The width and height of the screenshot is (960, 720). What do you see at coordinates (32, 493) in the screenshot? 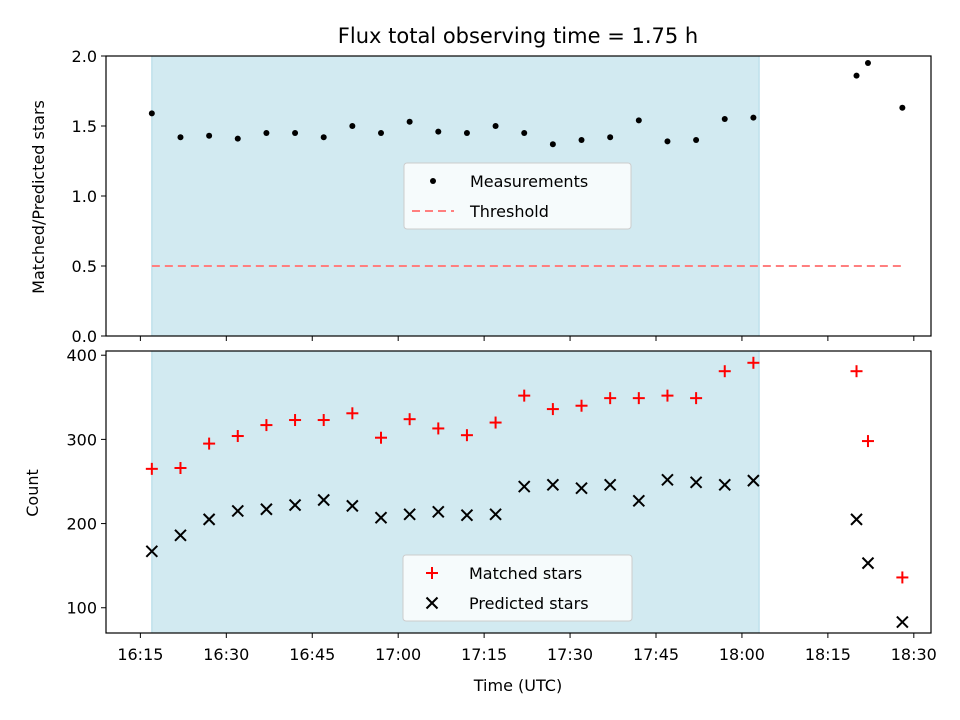
I see `bottom-y-axis-label: Count` at bounding box center [32, 493].